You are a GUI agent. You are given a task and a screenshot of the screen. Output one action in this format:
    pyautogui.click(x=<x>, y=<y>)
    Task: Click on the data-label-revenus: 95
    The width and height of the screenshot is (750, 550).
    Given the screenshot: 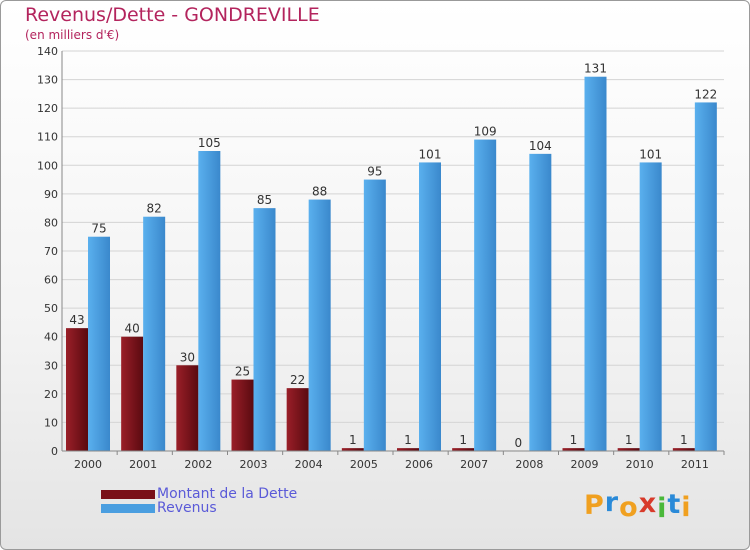 What is the action you would take?
    pyautogui.click(x=374, y=172)
    